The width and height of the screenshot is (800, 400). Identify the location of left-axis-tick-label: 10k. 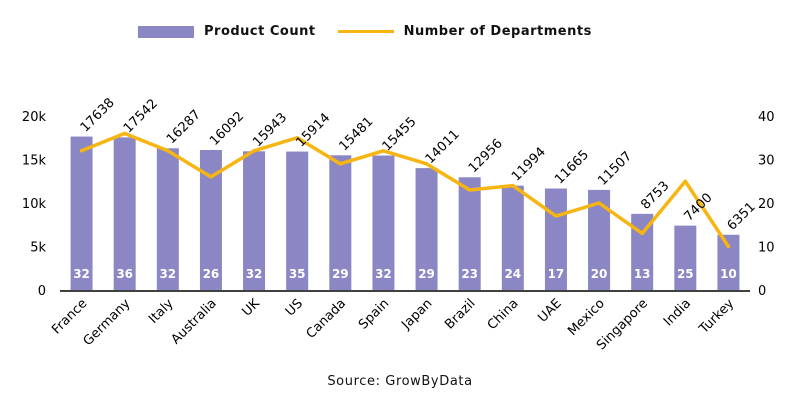
(34, 204).